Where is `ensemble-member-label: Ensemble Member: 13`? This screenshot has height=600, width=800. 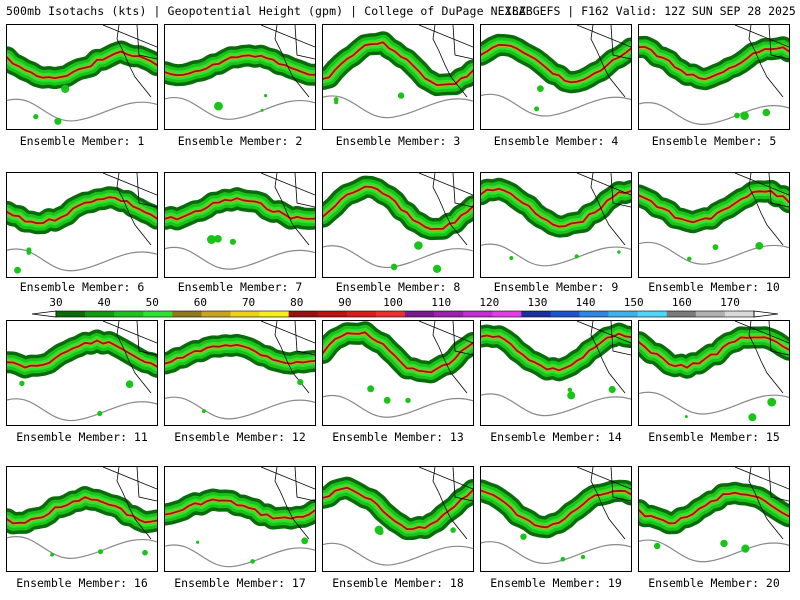
ensemble-member-label: Ensemble Member: 13 is located at coordinates (398, 437).